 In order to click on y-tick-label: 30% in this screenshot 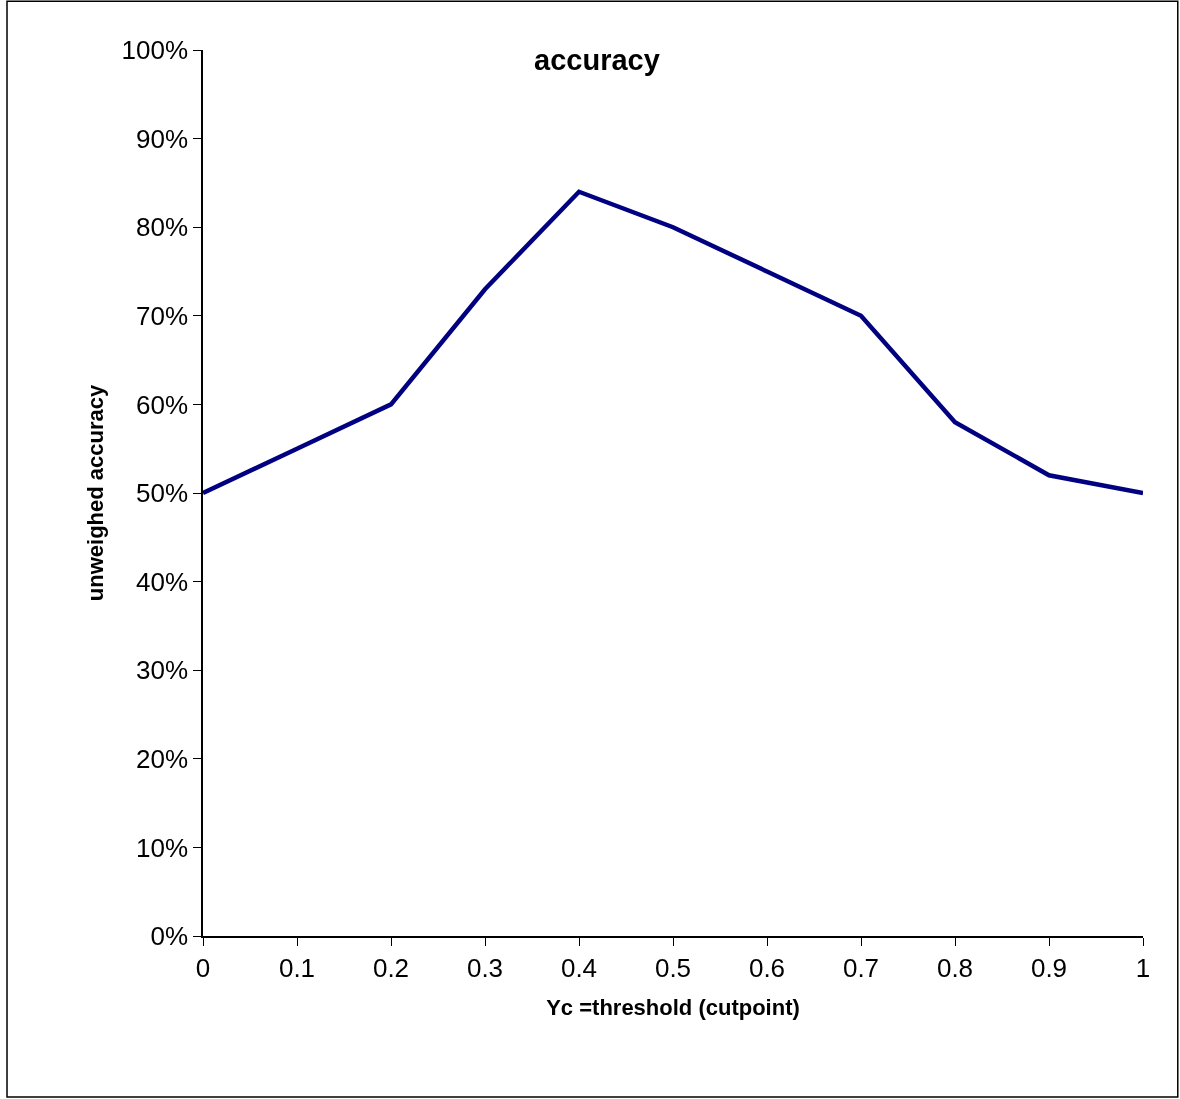, I will do `click(162, 670)`.